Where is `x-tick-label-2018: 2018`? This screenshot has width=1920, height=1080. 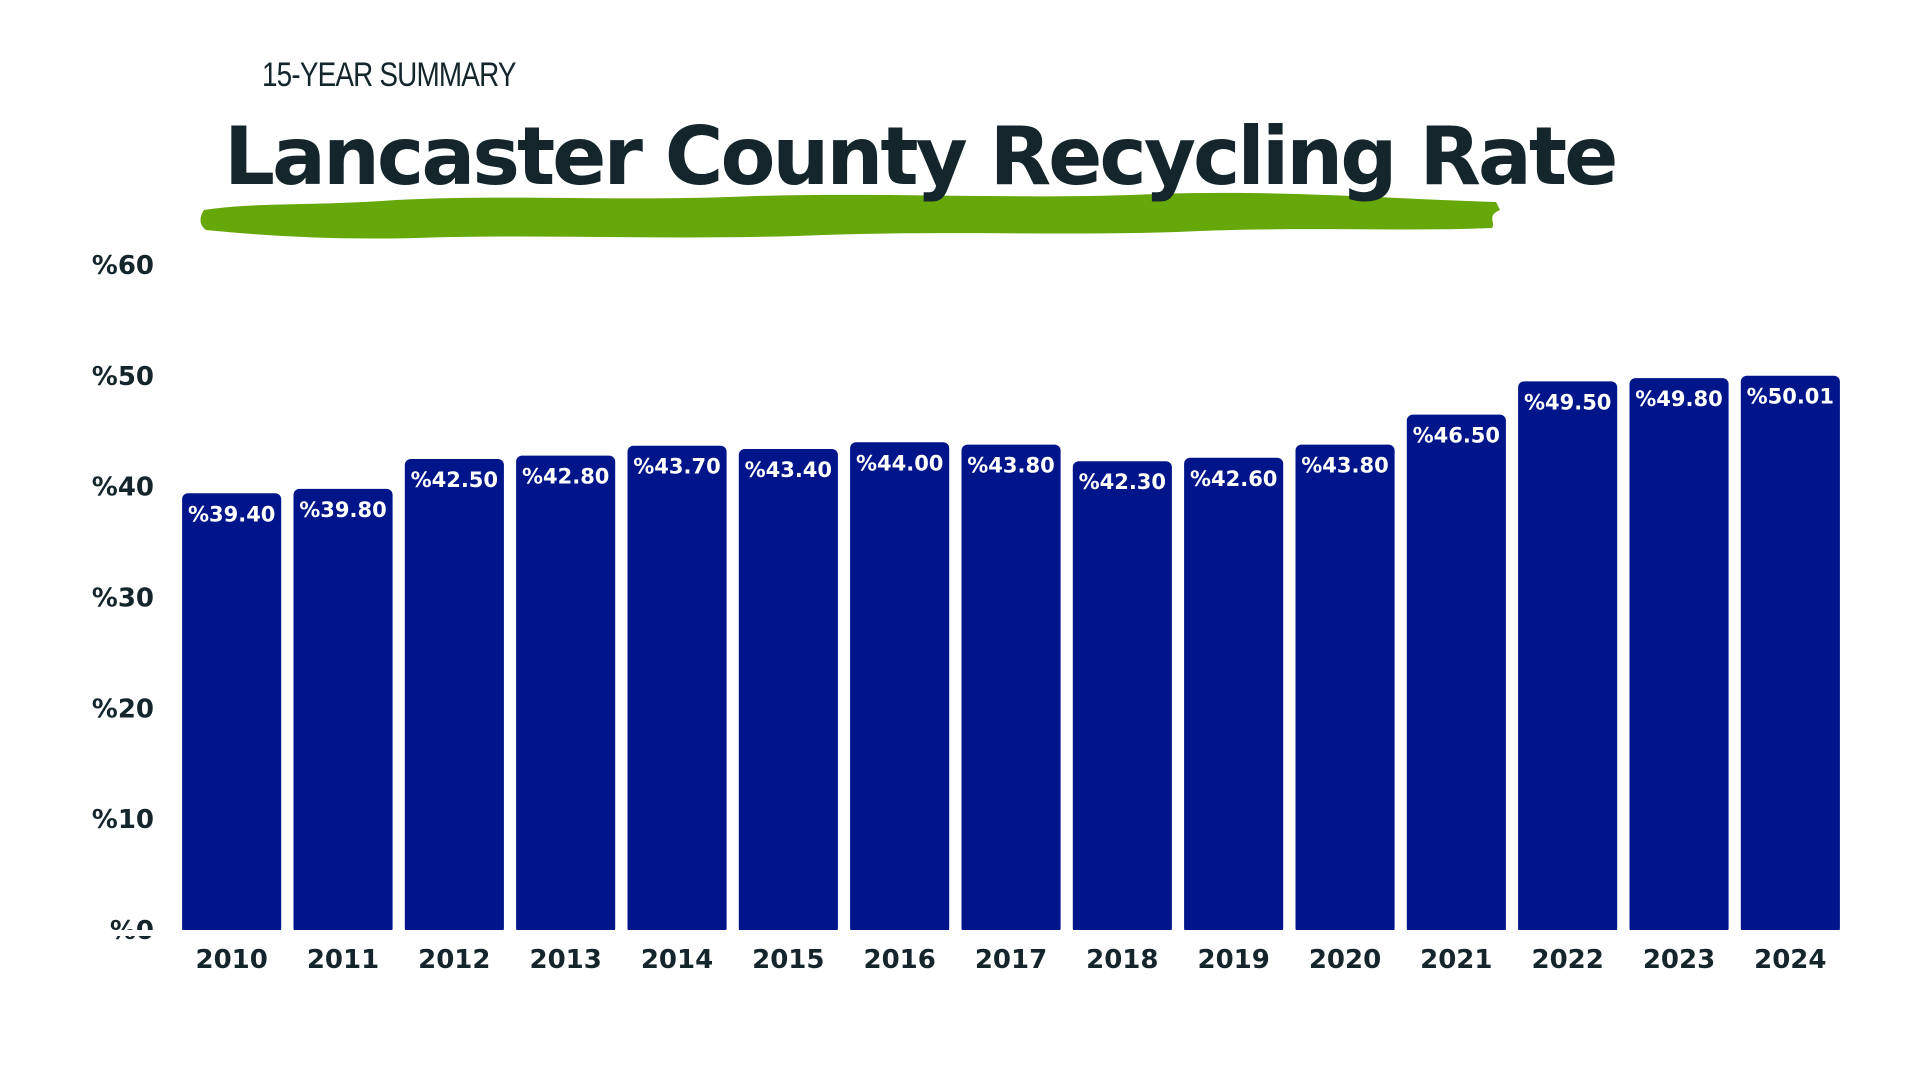 x-tick-label-2018: 2018 is located at coordinates (1122, 960).